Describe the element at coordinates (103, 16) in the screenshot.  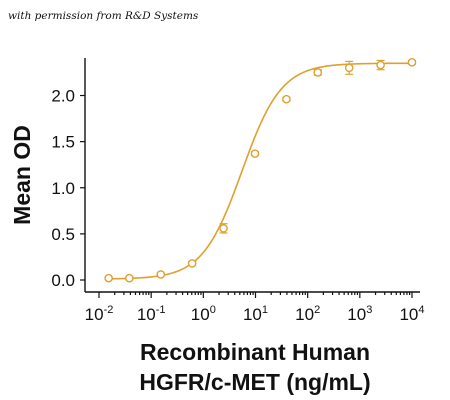
I see `credit-text: with permission from R&D Systems` at that location.